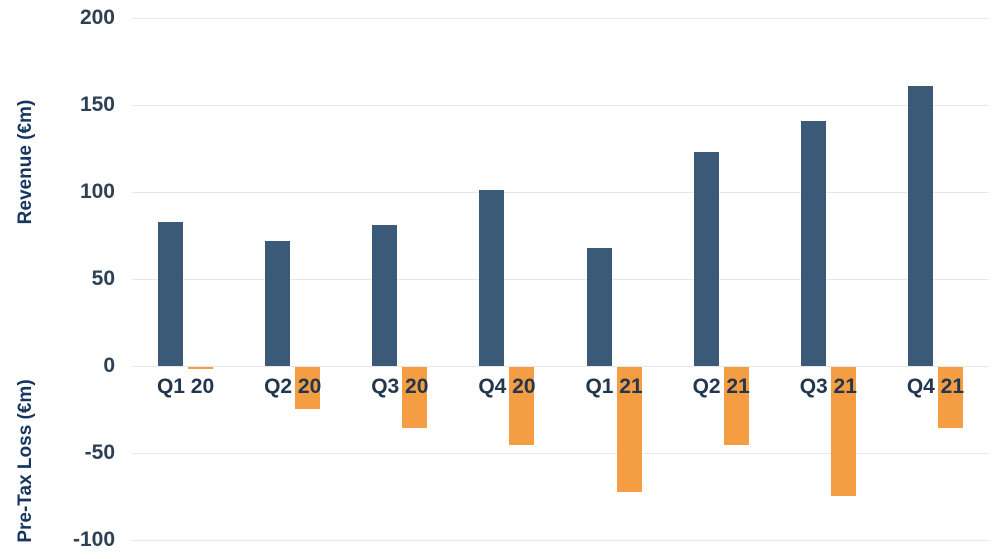 Image resolution: width=1008 pixels, height=559 pixels. Describe the element at coordinates (109, 365) in the screenshot. I see `y-tick-label: 0` at that location.